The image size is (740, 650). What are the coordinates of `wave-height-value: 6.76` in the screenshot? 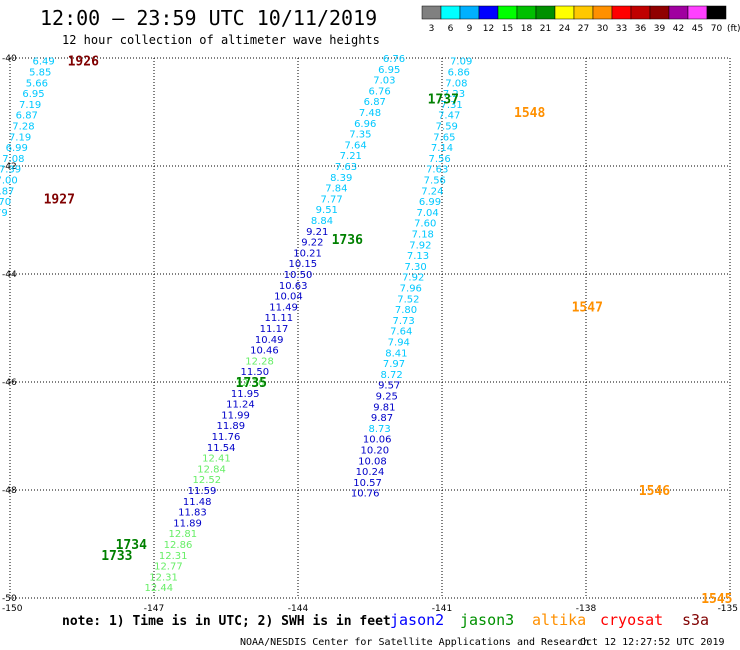 It's located at (379, 91).